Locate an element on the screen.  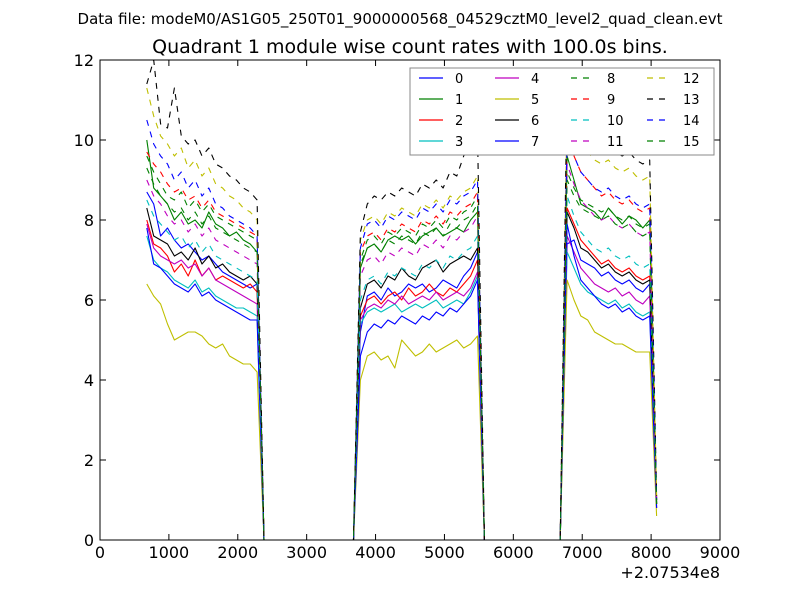
y-tick-label: 8 is located at coordinates (89, 220).